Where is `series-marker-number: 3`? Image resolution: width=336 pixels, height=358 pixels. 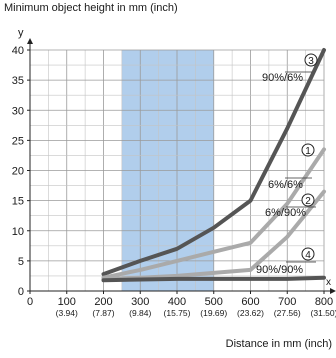 series-marker-number: 3 is located at coordinates (311, 61).